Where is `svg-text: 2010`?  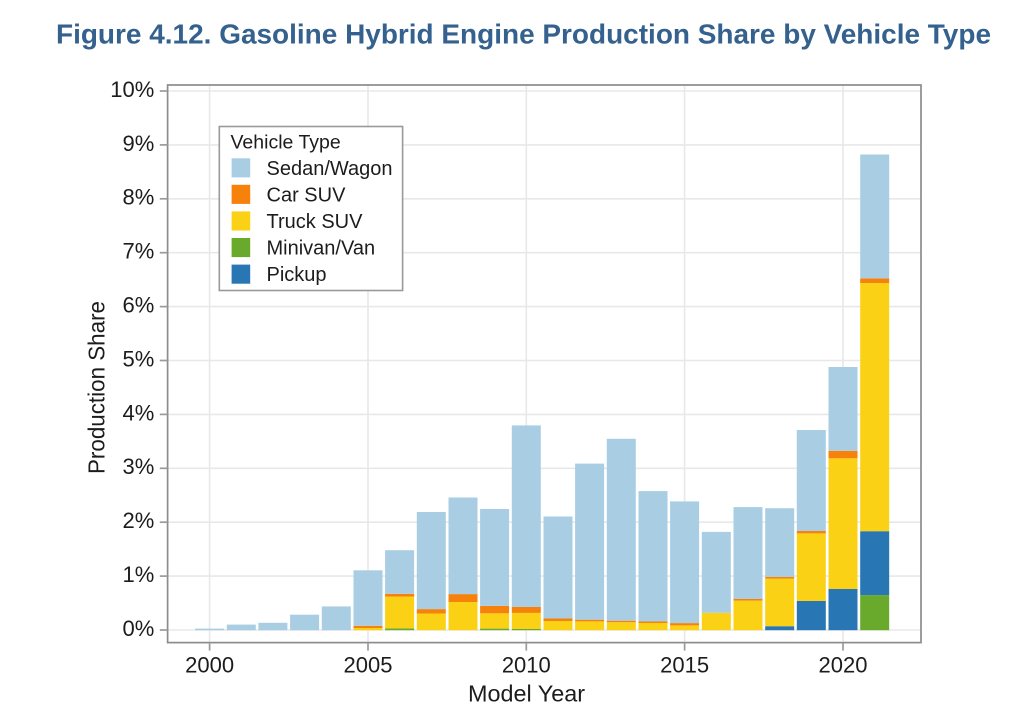
svg-text: 2010 is located at coordinates (526, 664).